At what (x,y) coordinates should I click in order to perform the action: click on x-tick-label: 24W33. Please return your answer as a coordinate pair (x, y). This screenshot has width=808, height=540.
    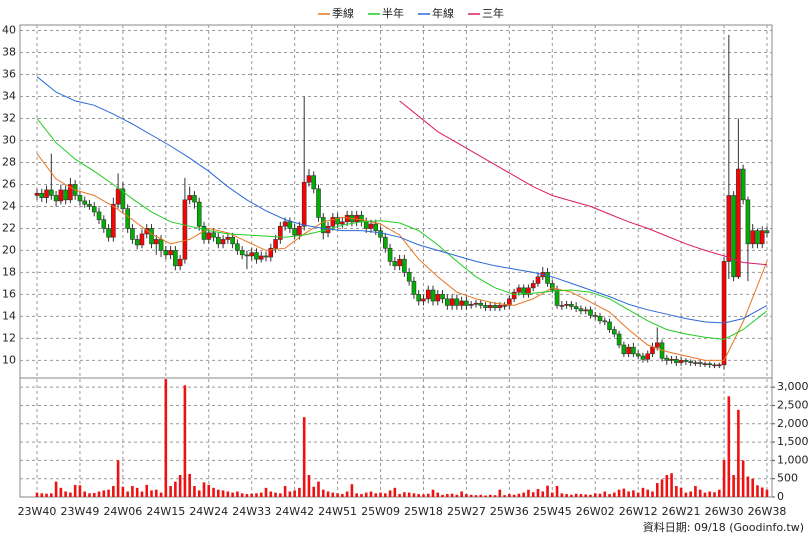
    Looking at the image, I should click on (251, 511).